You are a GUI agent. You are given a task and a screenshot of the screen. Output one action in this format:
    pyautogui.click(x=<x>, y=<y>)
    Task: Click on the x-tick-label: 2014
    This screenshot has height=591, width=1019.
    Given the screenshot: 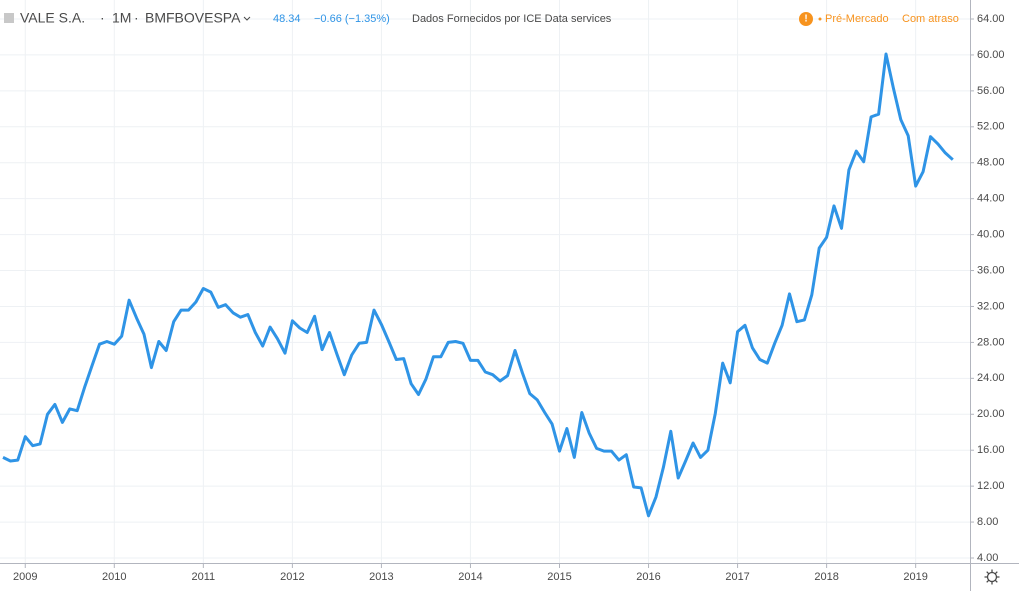 What is the action you would take?
    pyautogui.click(x=470, y=577)
    